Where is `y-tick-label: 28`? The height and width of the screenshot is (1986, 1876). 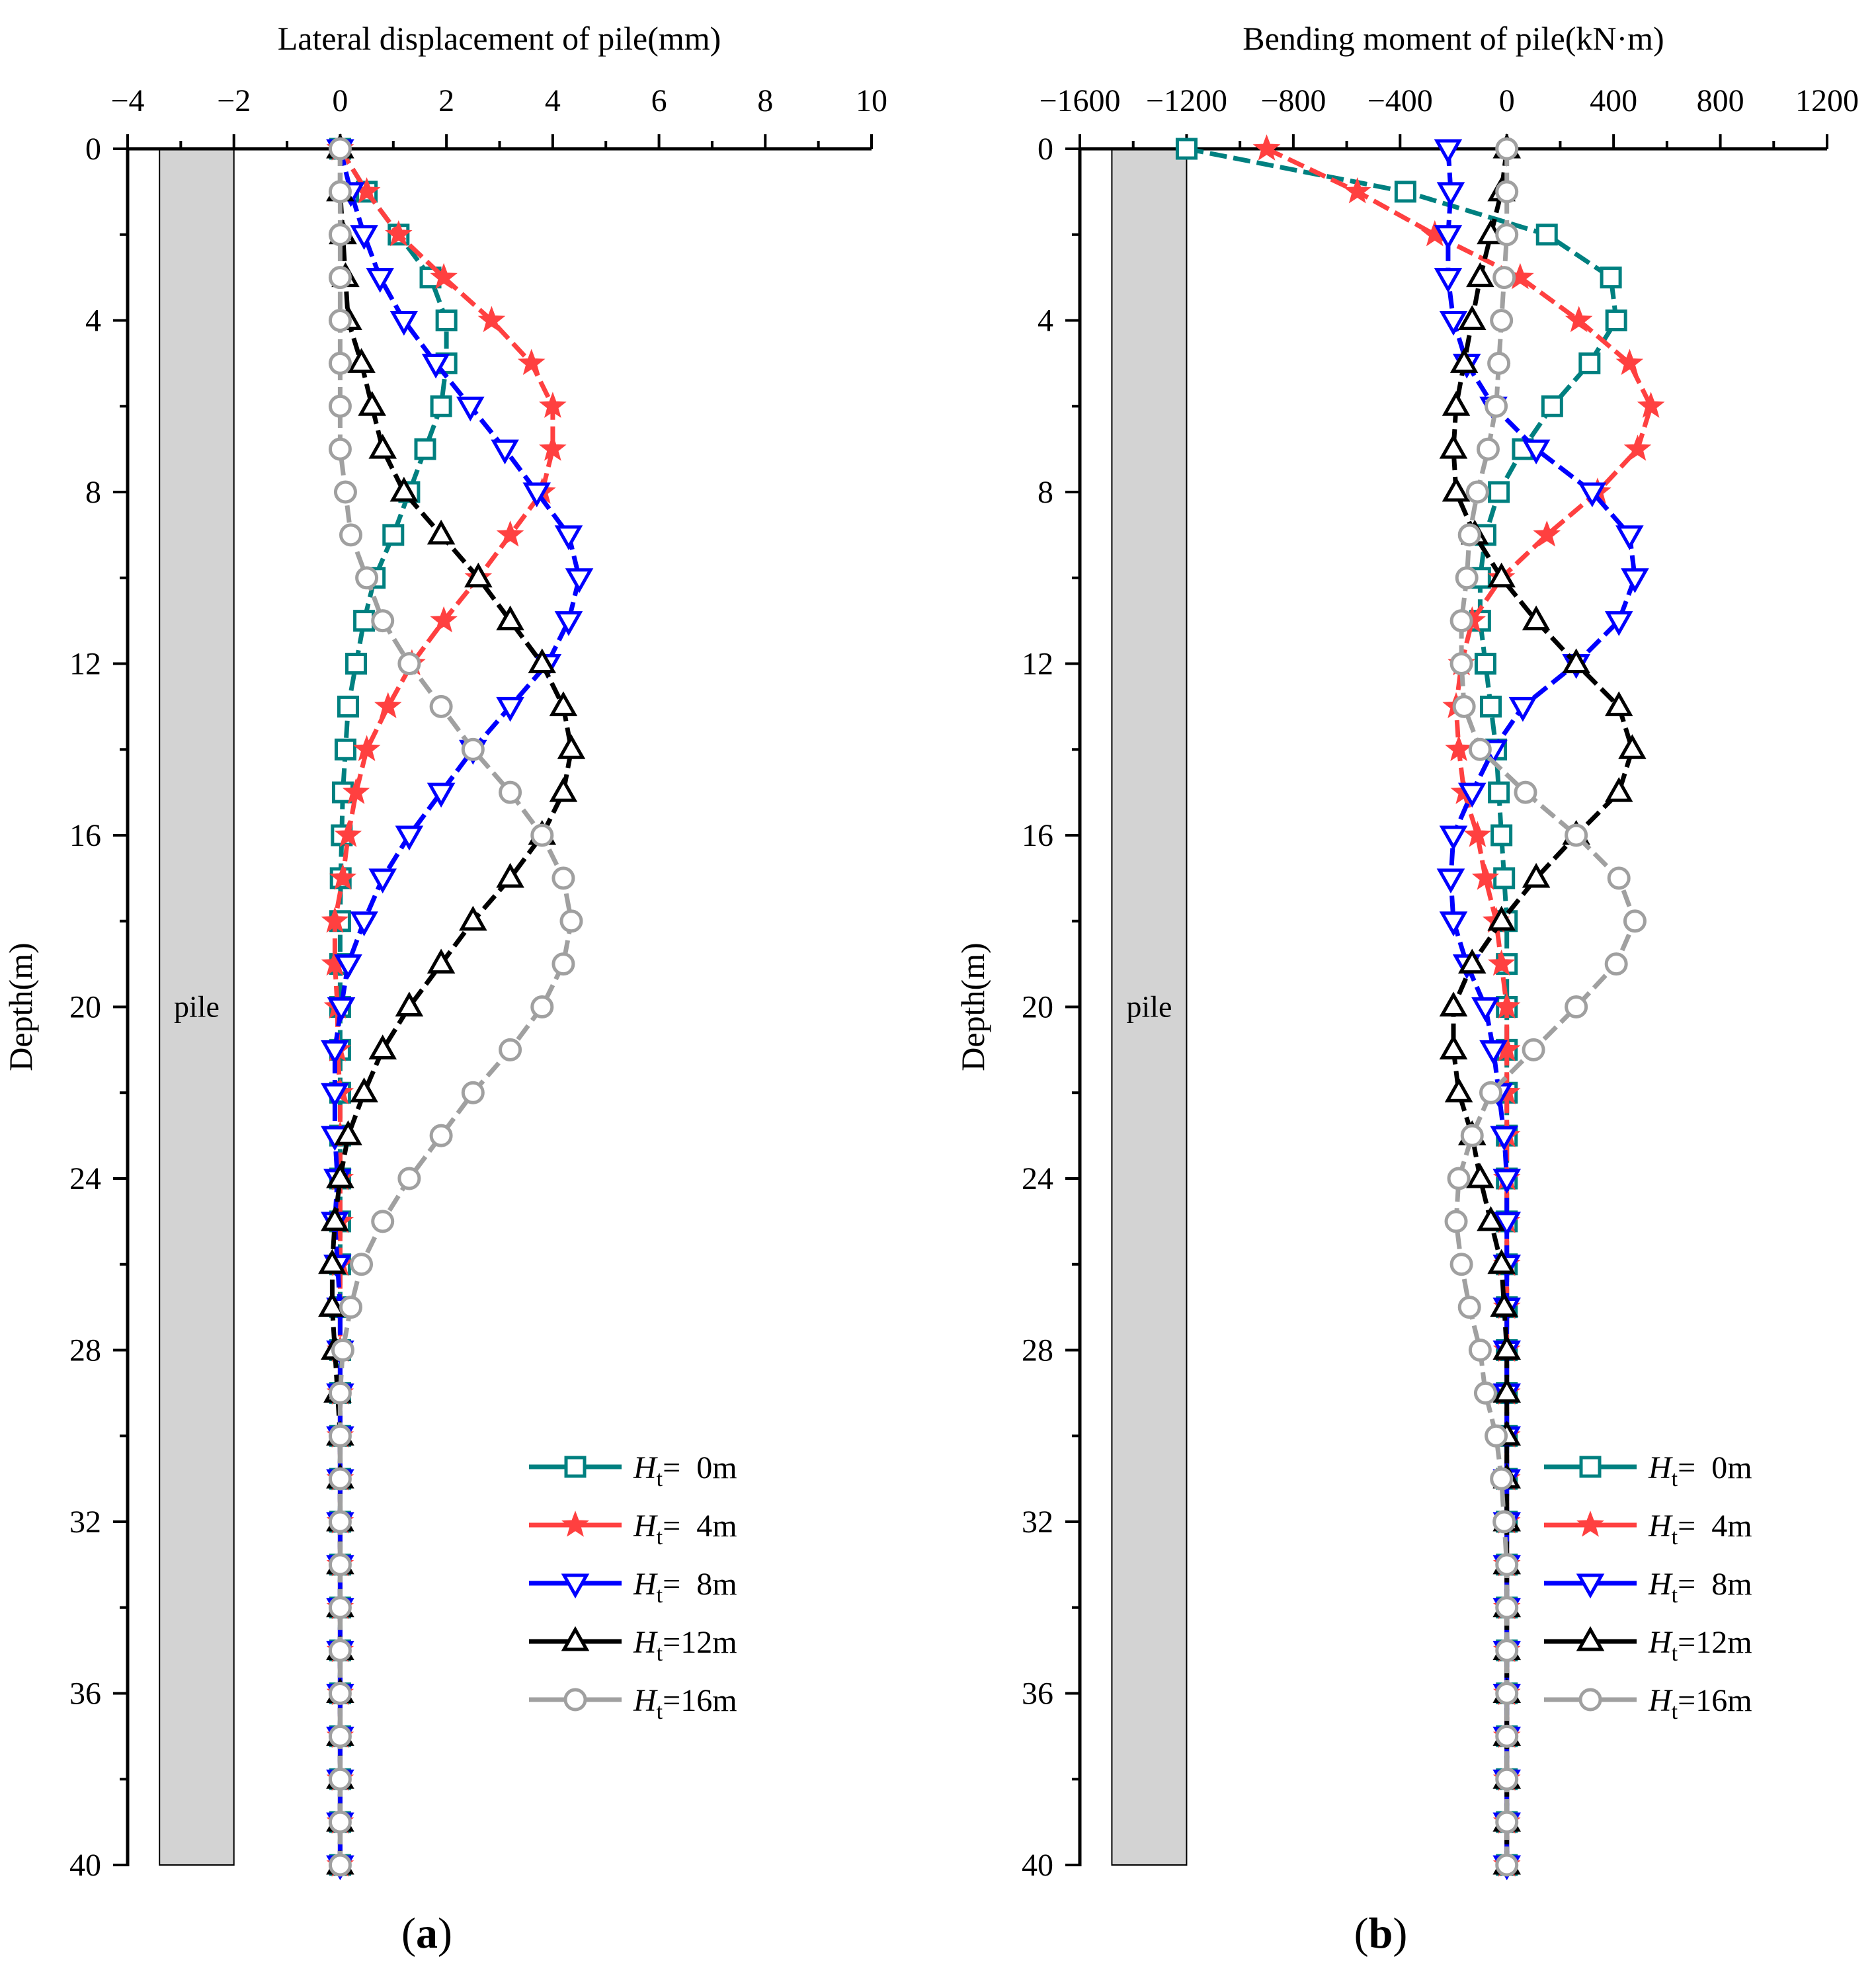 y-tick-label: 28 is located at coordinates (1037, 1350).